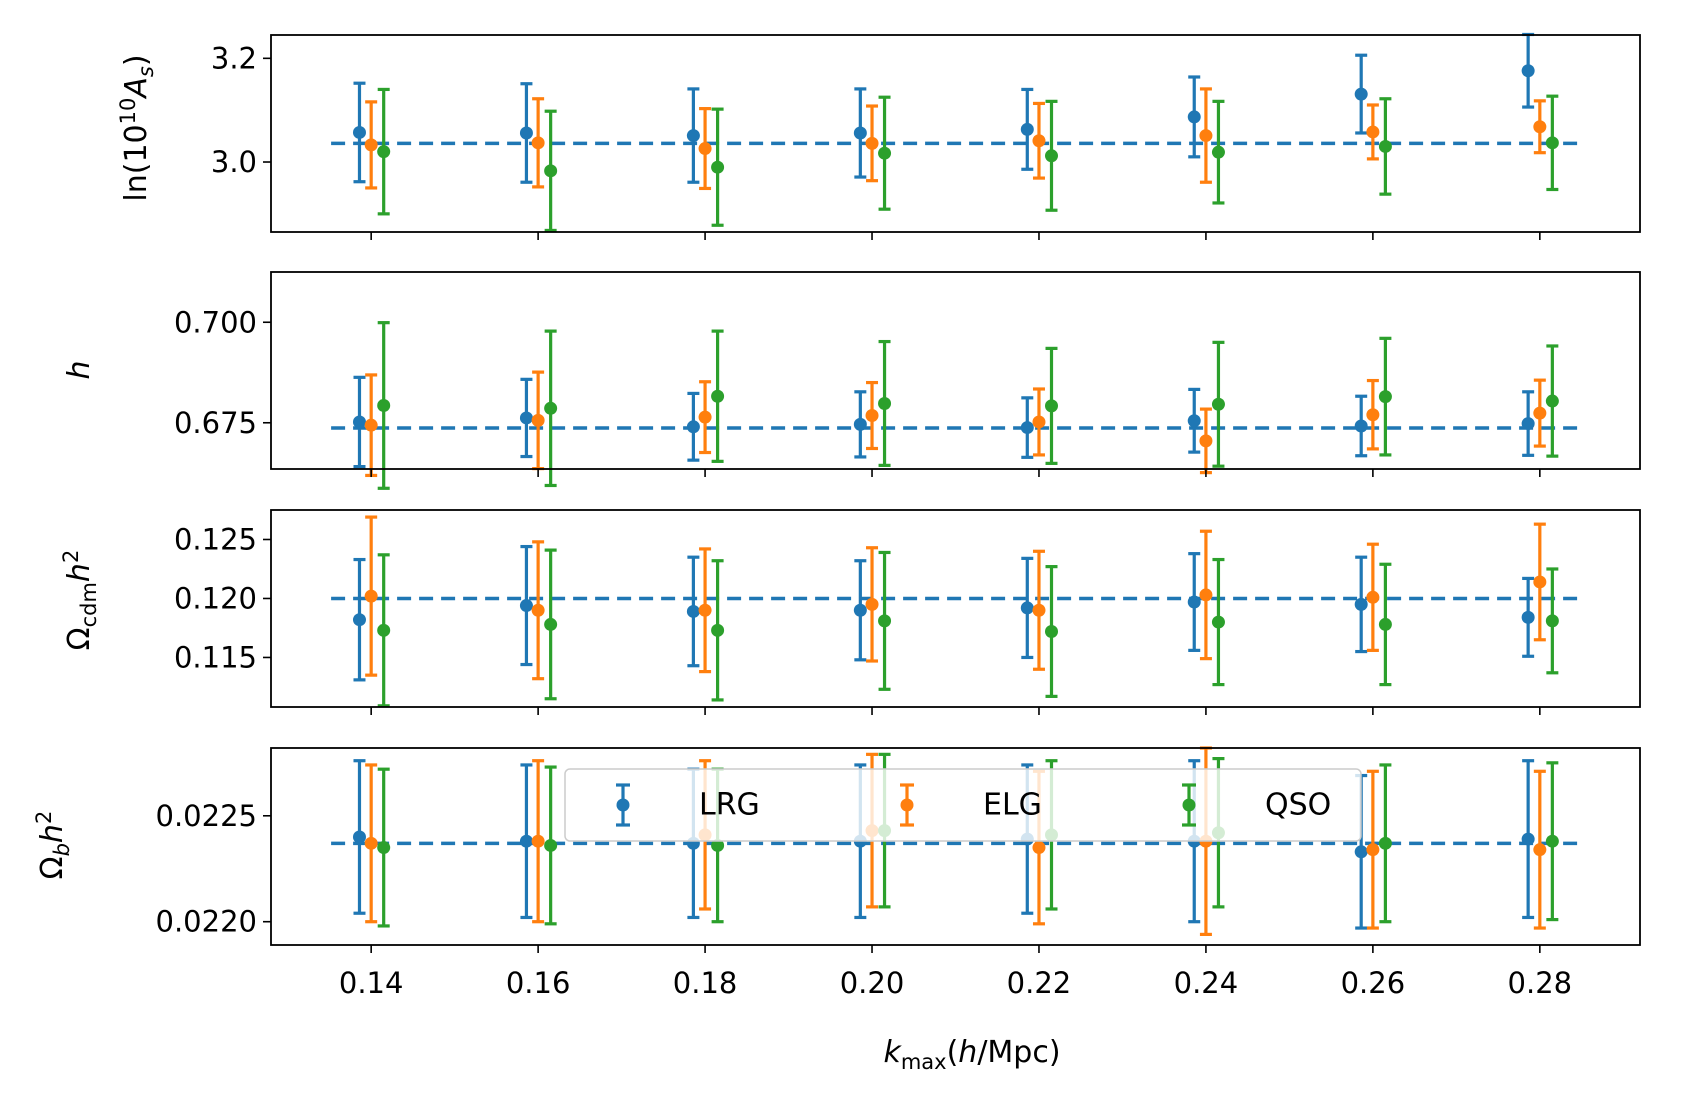 Image resolution: width=1693 pixels, height=1100 pixels. What do you see at coordinates (1373, 983) in the screenshot?
I see `x-tick-label: 0.26` at bounding box center [1373, 983].